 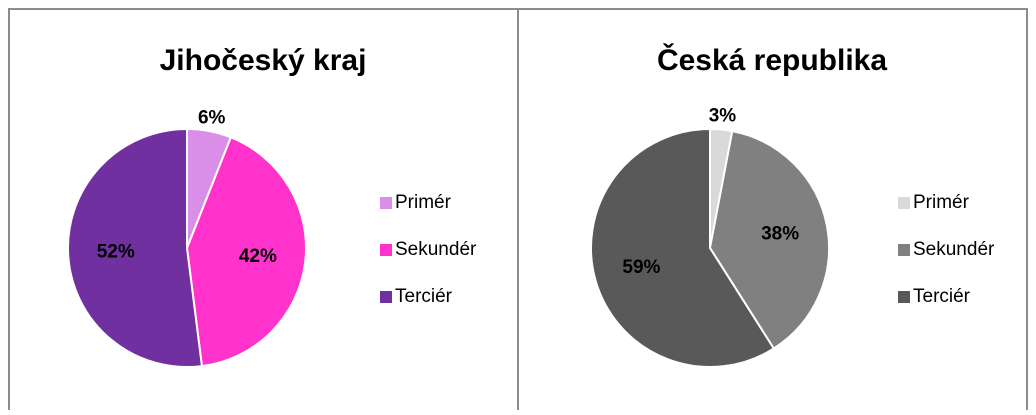 I want to click on data-label: 3%, so click(x=723, y=116).